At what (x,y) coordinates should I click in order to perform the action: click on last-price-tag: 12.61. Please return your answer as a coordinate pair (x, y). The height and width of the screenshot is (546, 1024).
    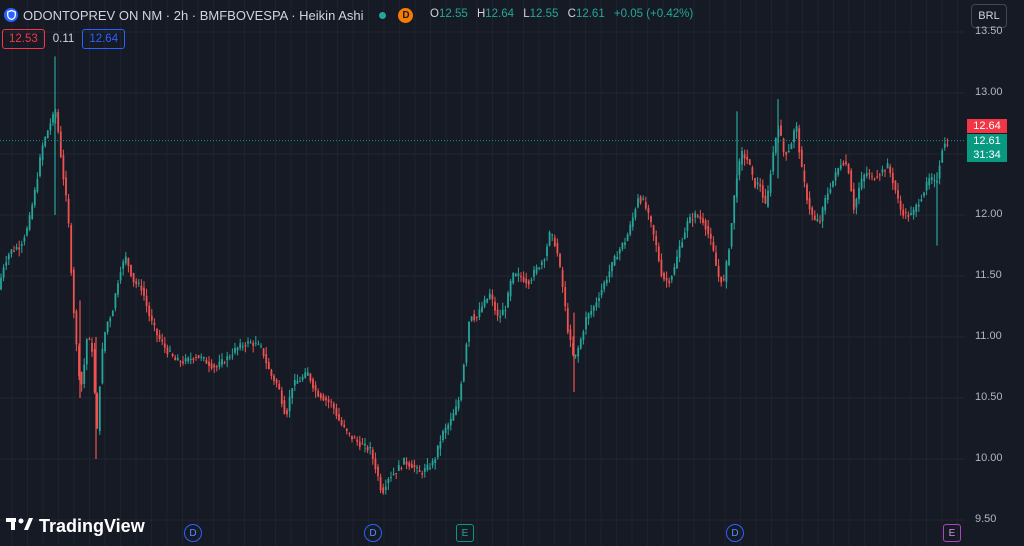
    Looking at the image, I should click on (987, 141).